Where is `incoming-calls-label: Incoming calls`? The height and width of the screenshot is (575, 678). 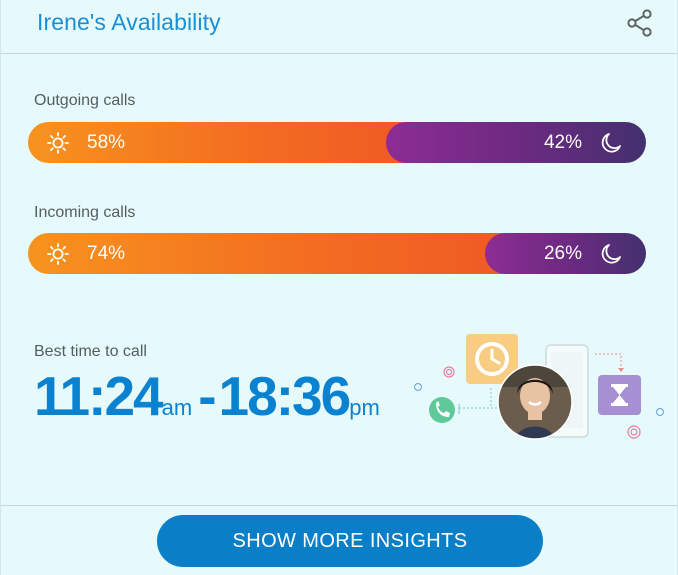 incoming-calls-label: Incoming calls is located at coordinates (85, 212).